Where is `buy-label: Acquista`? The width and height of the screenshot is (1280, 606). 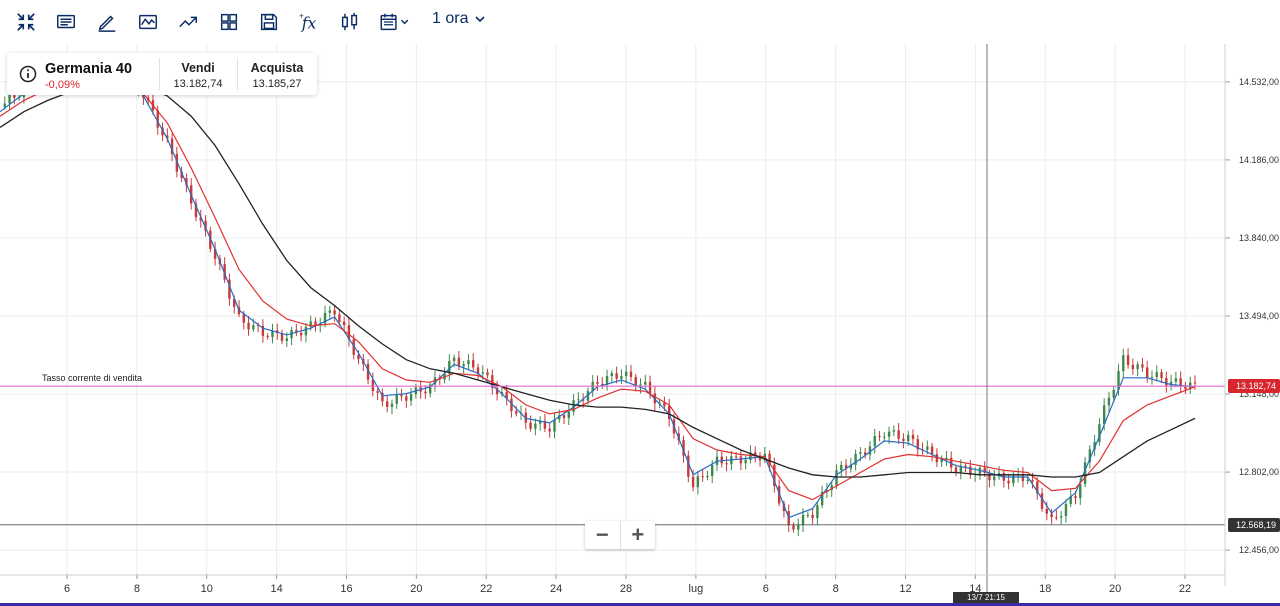
buy-label: Acquista is located at coordinates (277, 68).